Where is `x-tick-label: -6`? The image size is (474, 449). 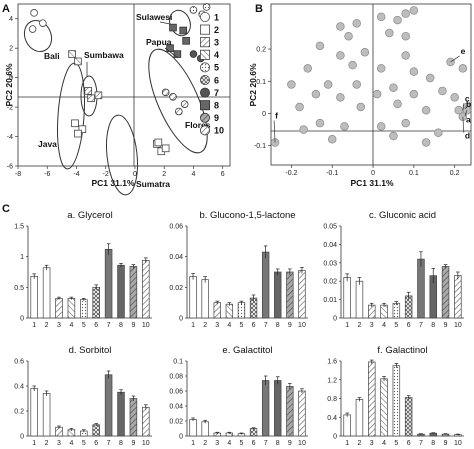 x-tick-label: -6 is located at coordinates (47, 174).